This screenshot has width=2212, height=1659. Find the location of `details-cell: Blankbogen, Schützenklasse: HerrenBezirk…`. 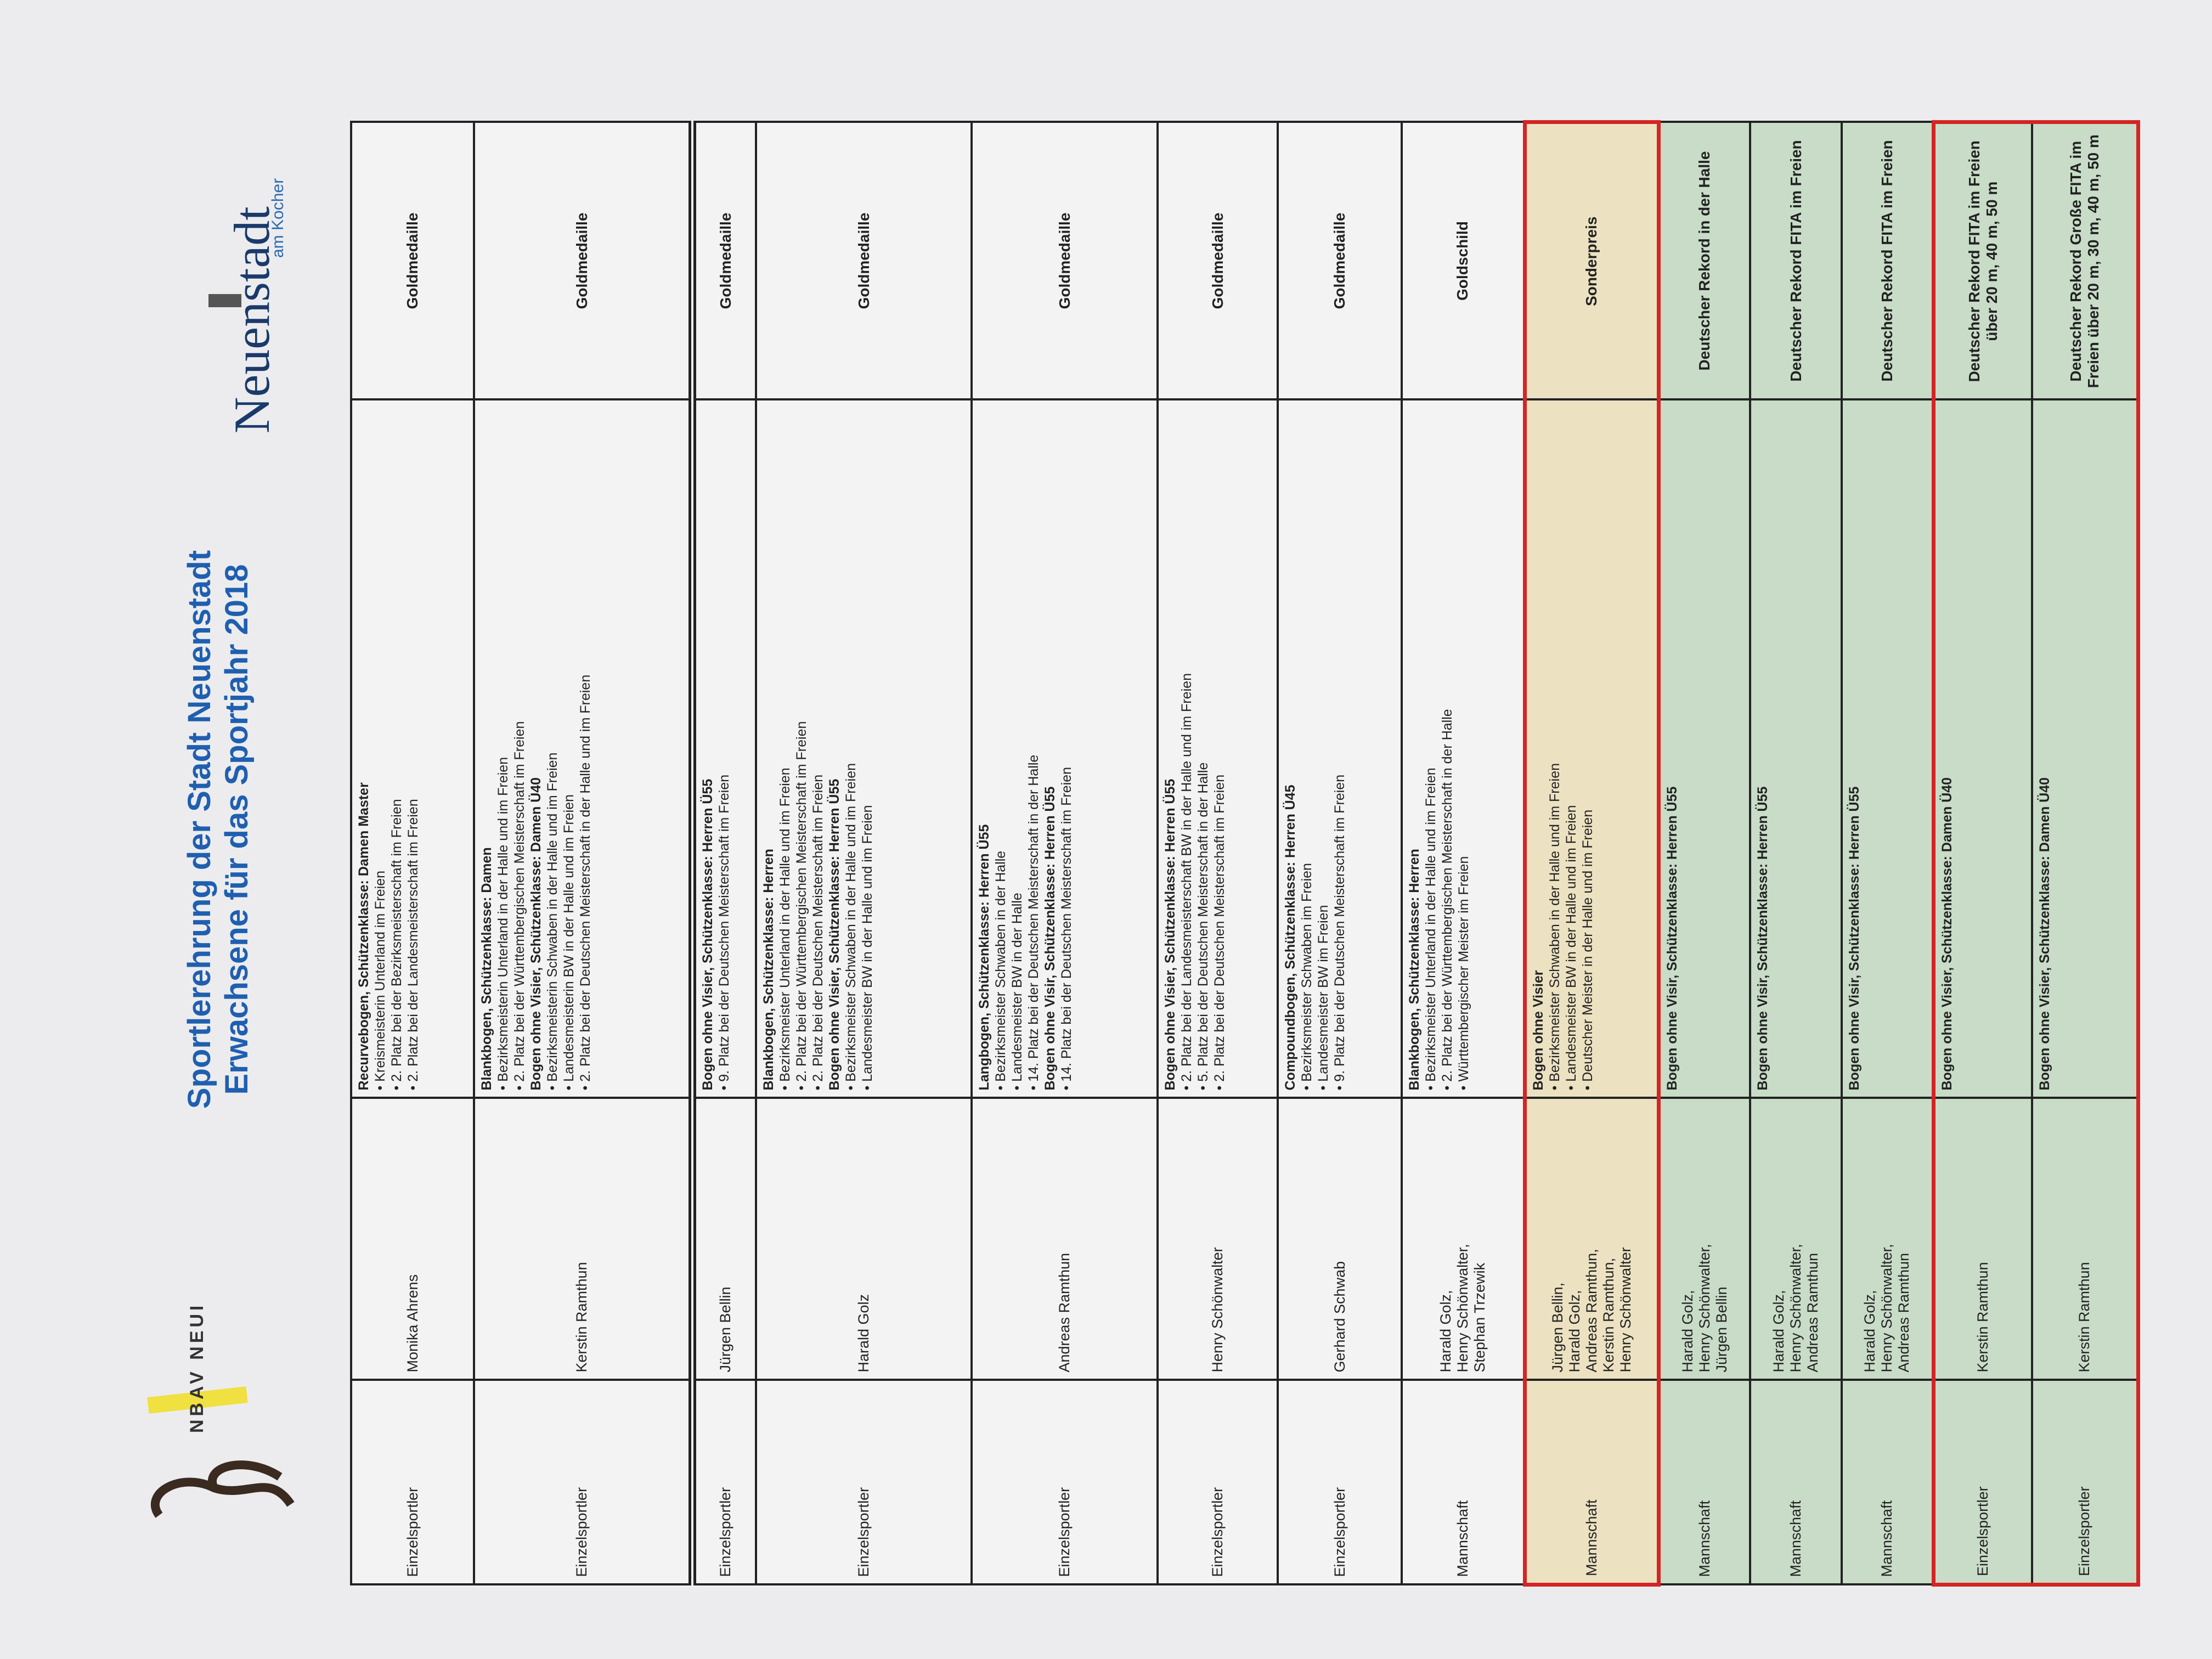

details-cell: Blankbogen, Schützenklasse: HerrenBezirk… is located at coordinates (1463, 749).